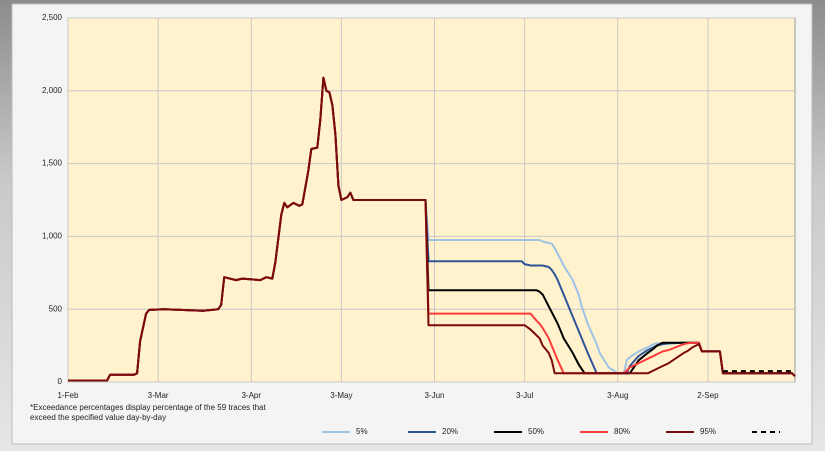  I want to click on y-tick-label: 2,000, so click(52, 90).